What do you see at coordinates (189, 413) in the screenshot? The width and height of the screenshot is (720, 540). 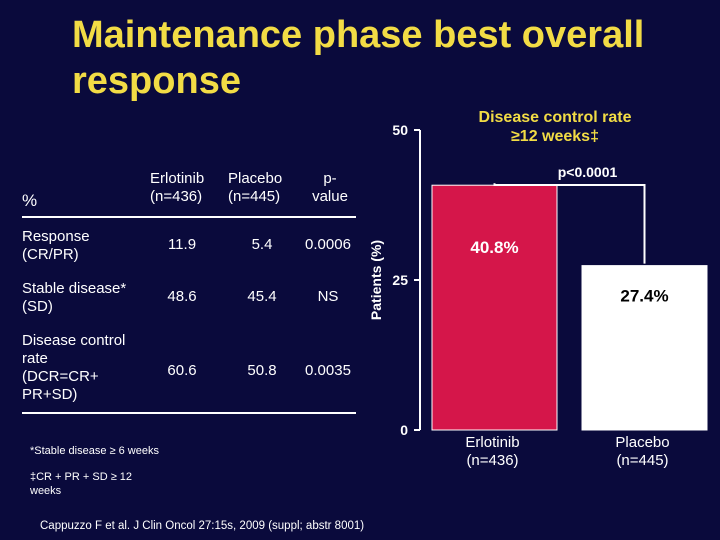 I see `table-bottom-rule` at bounding box center [189, 413].